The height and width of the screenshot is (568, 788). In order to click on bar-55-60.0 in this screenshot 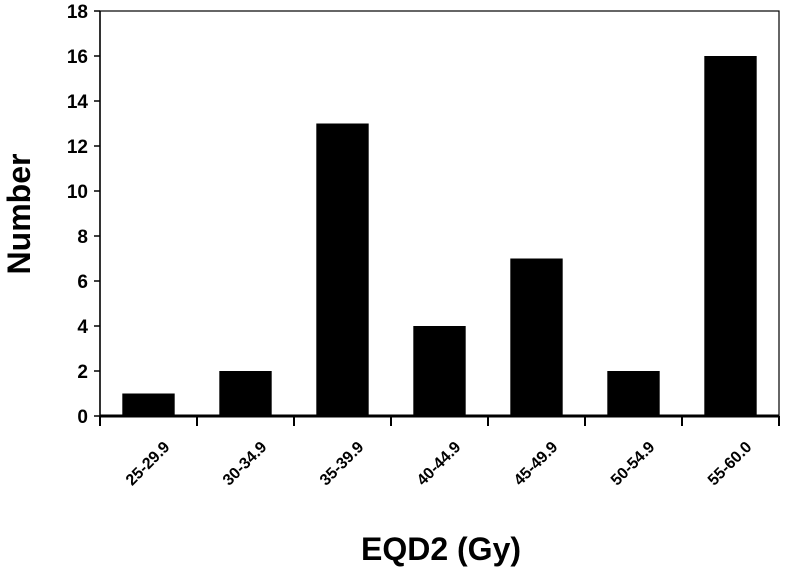, I will do `click(730, 236)`.